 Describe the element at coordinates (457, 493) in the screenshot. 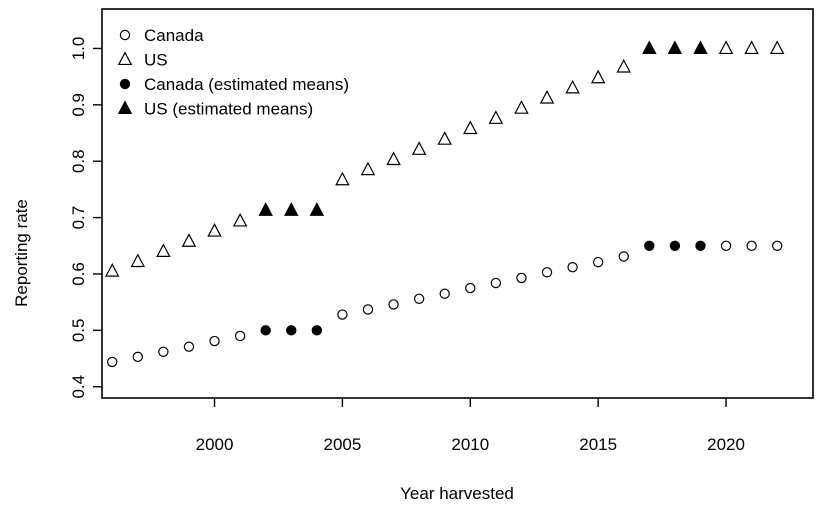

I see `x-axis-title: Year harvested` at that location.